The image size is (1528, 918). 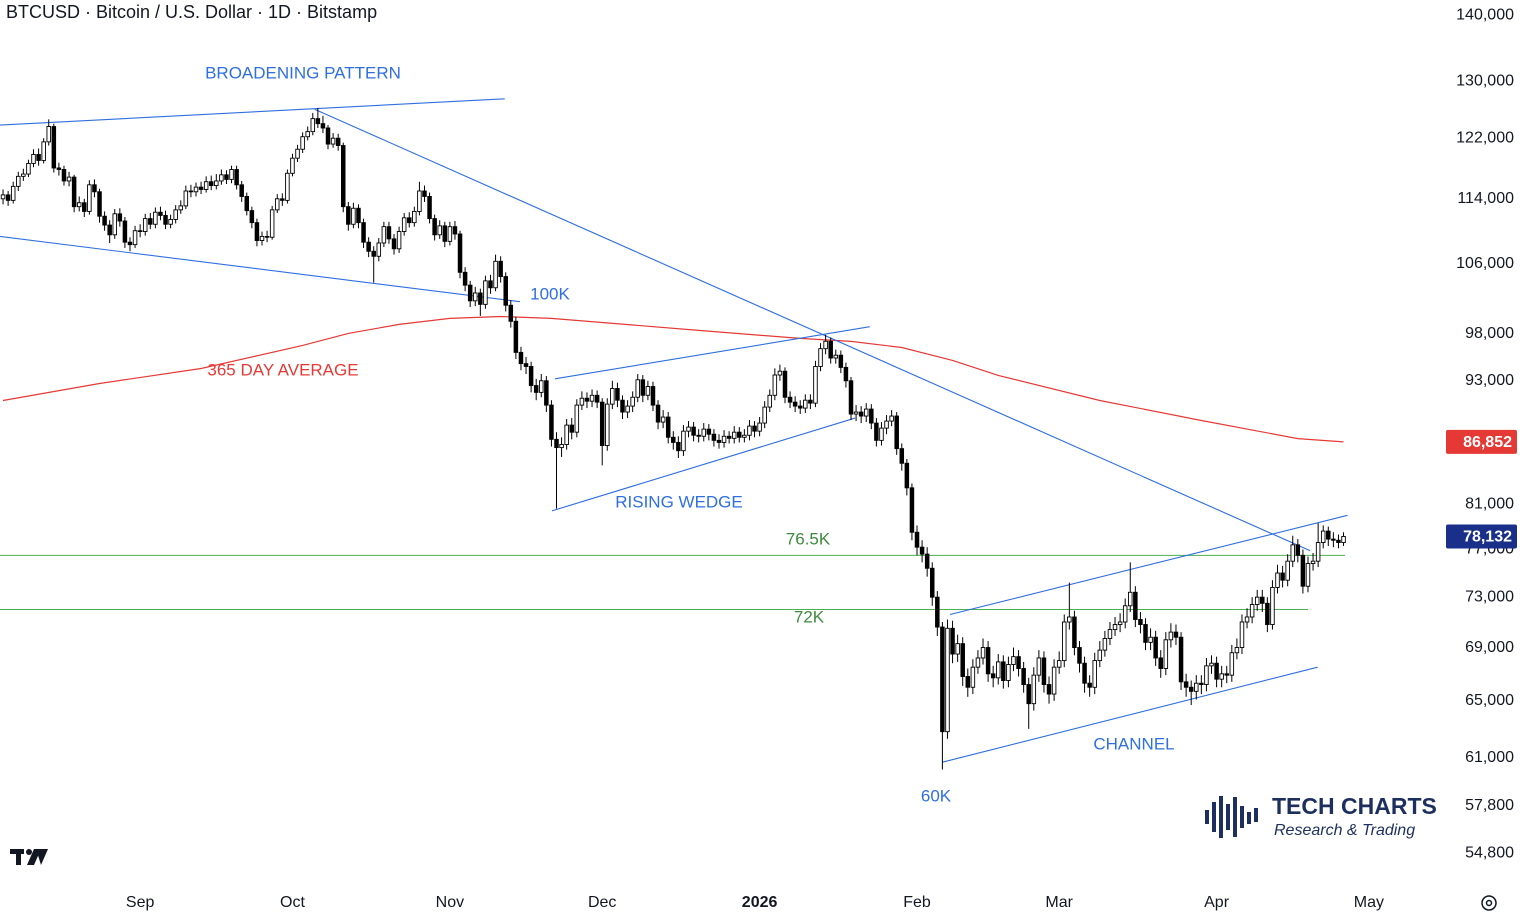 I want to click on y-tick-label: 69,000, so click(x=1489, y=647).